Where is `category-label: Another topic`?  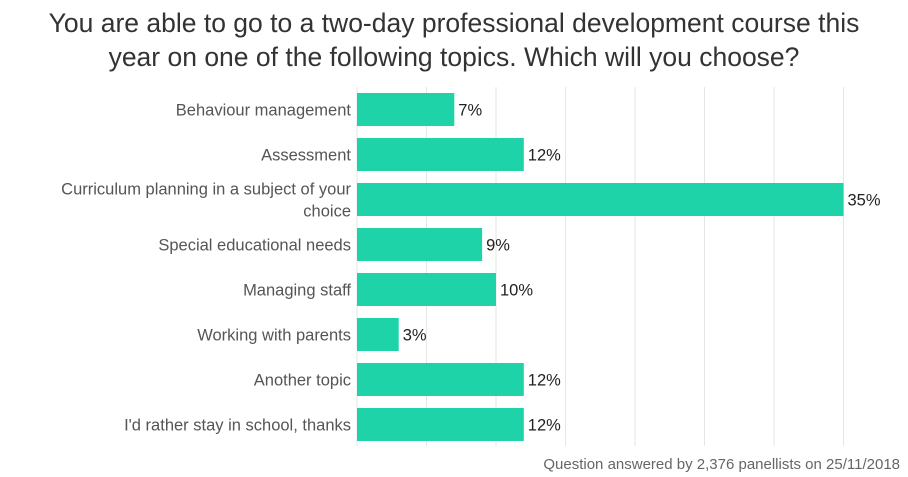 category-label: Another topic is located at coordinates (302, 381).